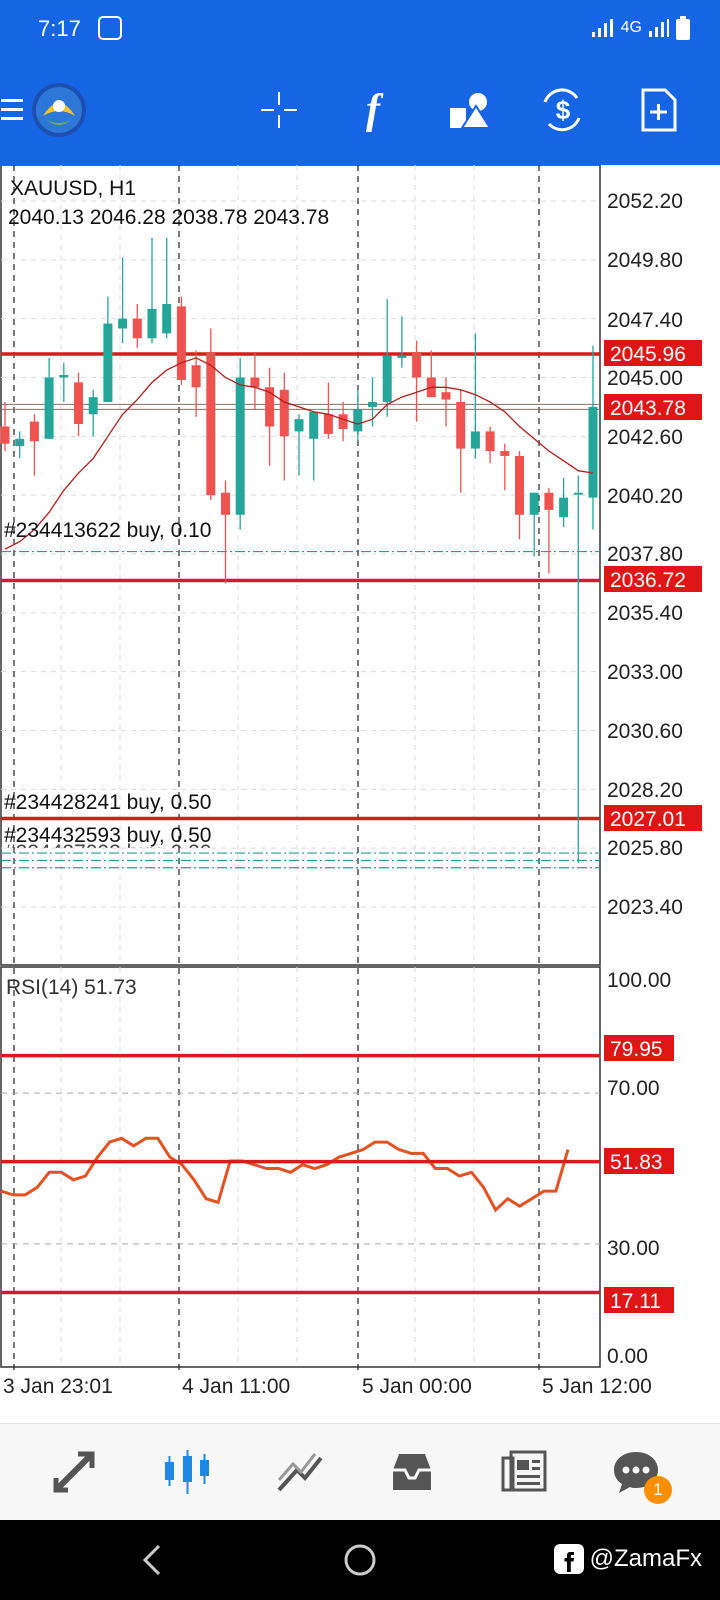 The image size is (720, 1600). I want to click on messages-badge: 1, so click(658, 1490).